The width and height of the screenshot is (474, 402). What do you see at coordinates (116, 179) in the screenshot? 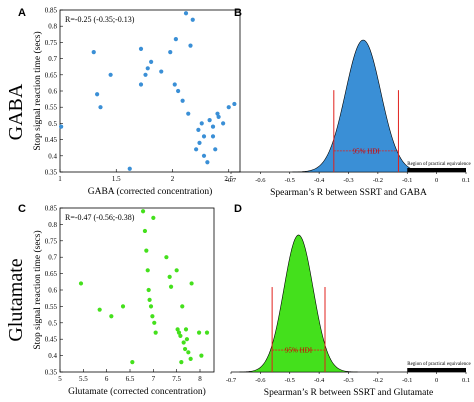
I see `x-tick-label: 1.5` at bounding box center [116, 179].